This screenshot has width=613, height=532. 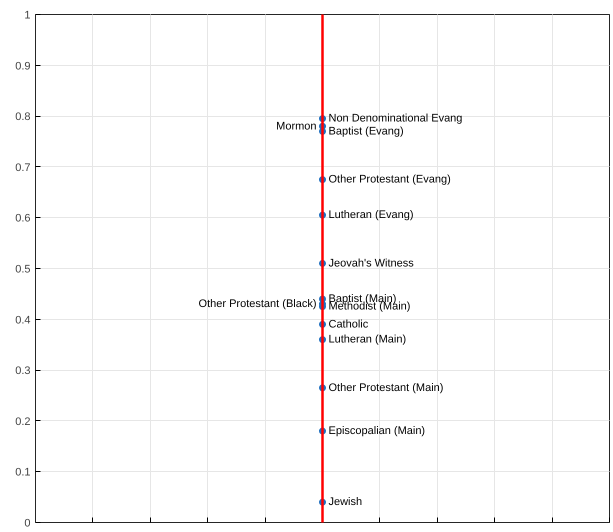 What do you see at coordinates (23, 218) in the screenshot?
I see `y-tick-label: 0.6` at bounding box center [23, 218].